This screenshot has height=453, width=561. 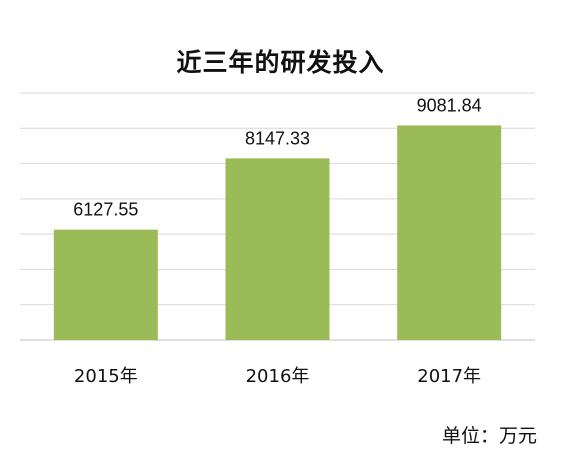 I want to click on data-label-0: 6127.55, so click(x=105, y=210).